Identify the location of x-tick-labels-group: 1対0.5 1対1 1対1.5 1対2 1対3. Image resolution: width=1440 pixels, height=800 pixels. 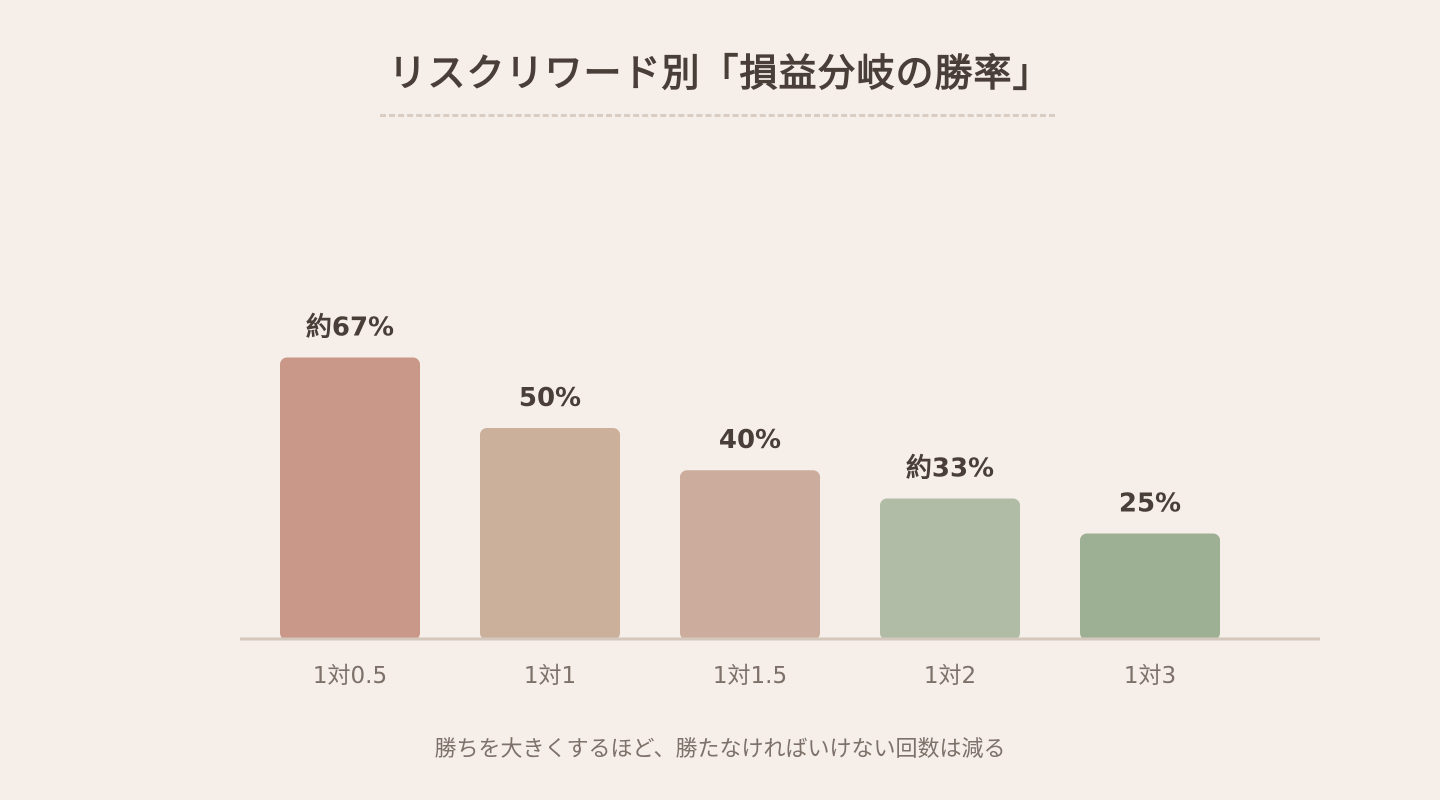
(744, 676).